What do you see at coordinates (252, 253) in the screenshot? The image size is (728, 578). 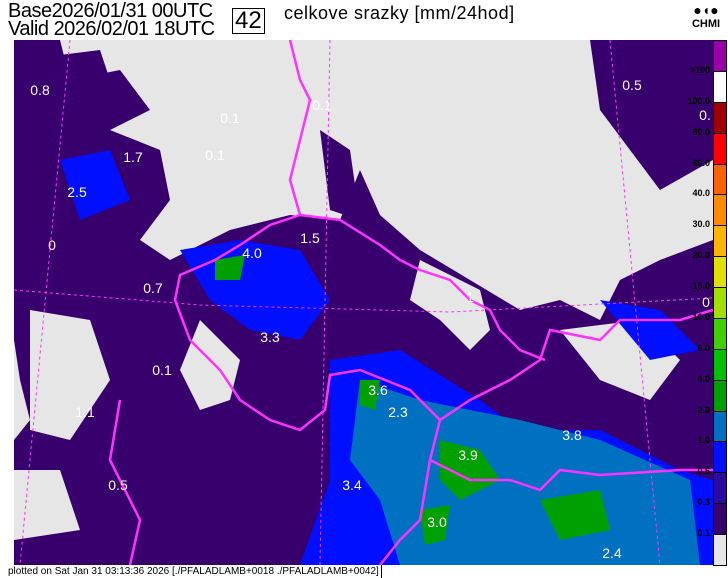 I see `value-label: 4.0` at bounding box center [252, 253].